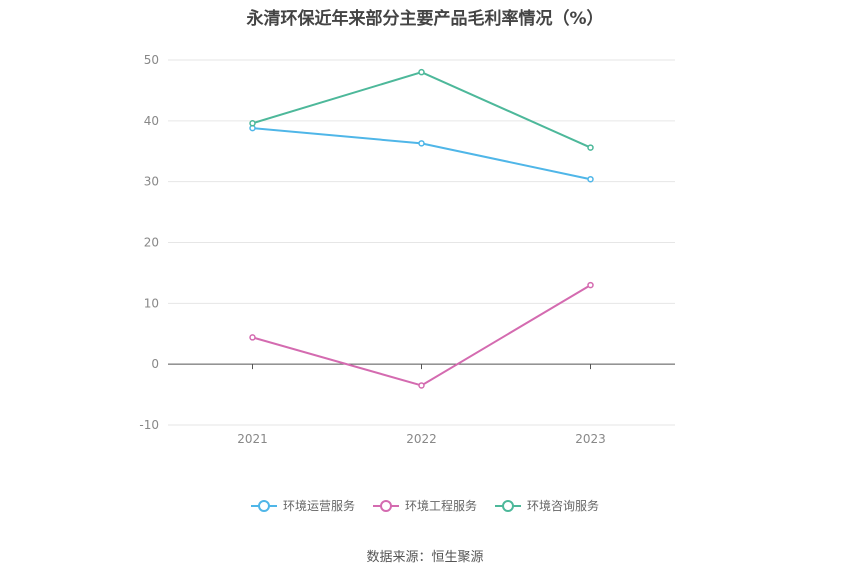 This screenshot has height=575, width=850. What do you see at coordinates (590, 439) in the screenshot?
I see `x-tick-label: 2023` at bounding box center [590, 439].